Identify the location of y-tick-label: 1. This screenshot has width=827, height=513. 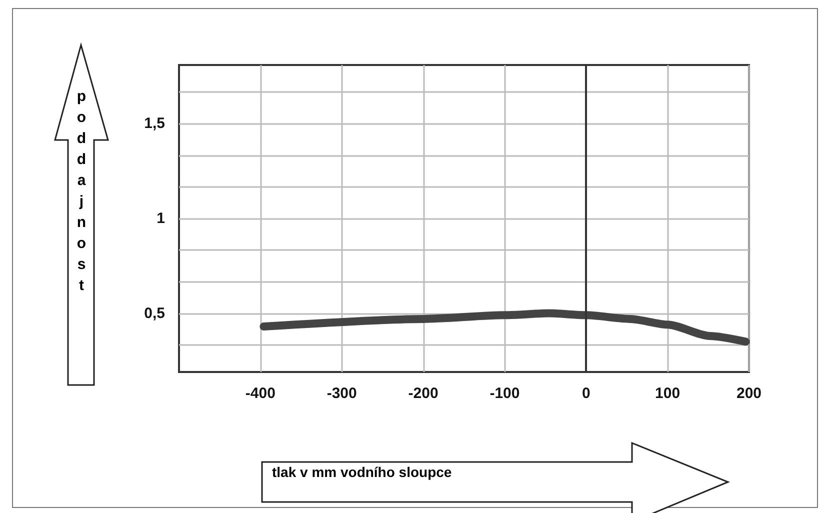
(160, 218).